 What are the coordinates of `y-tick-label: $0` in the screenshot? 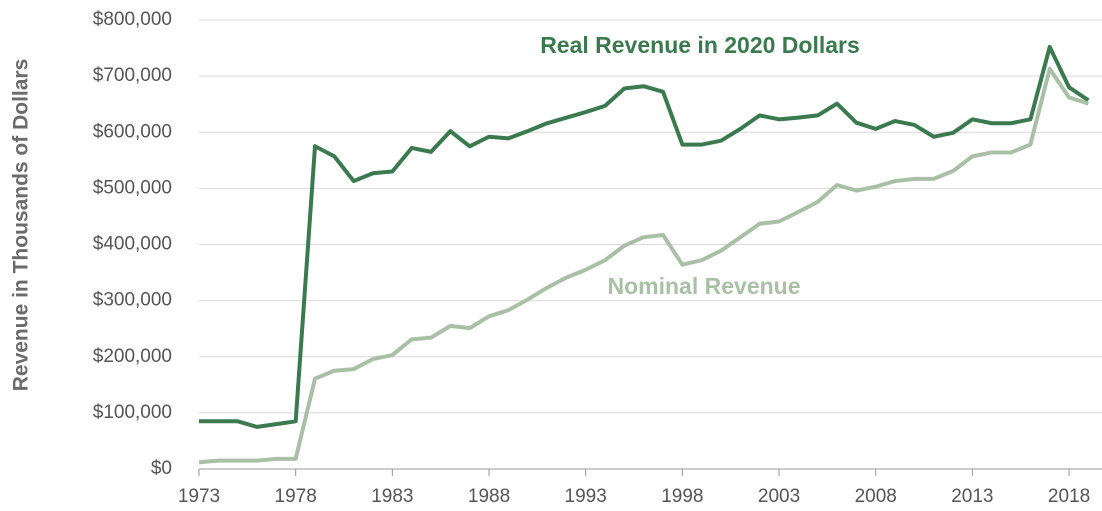 It's located at (161, 468).